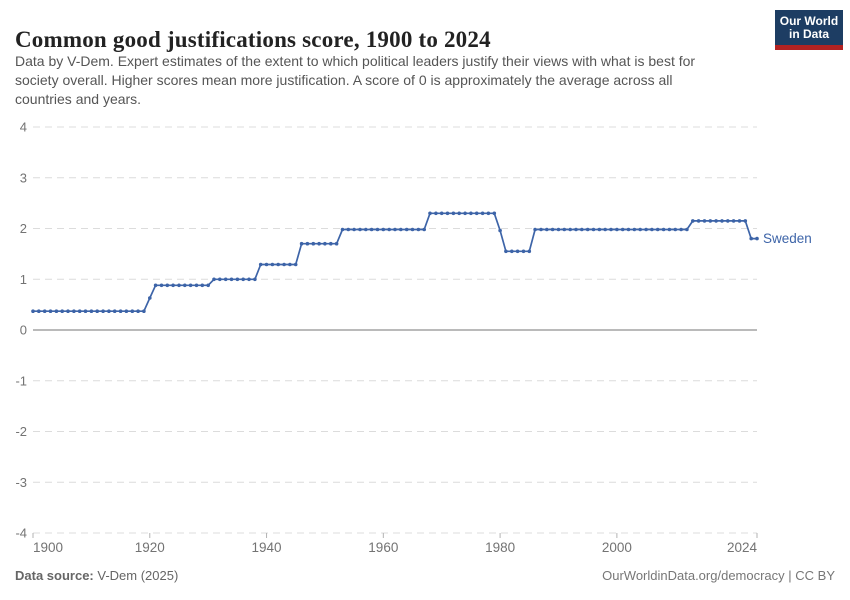 The image size is (850, 600). I want to click on owid-logo: Our World in Data, so click(809, 30).